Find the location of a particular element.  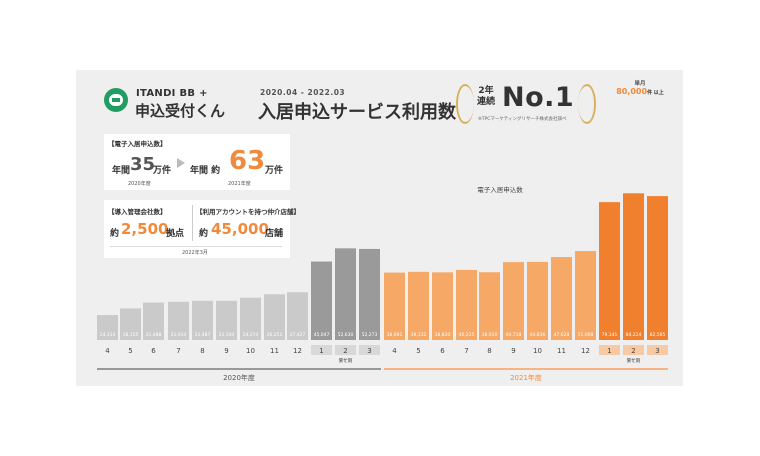

bar-value-label: 84,224 is located at coordinates (634, 335).